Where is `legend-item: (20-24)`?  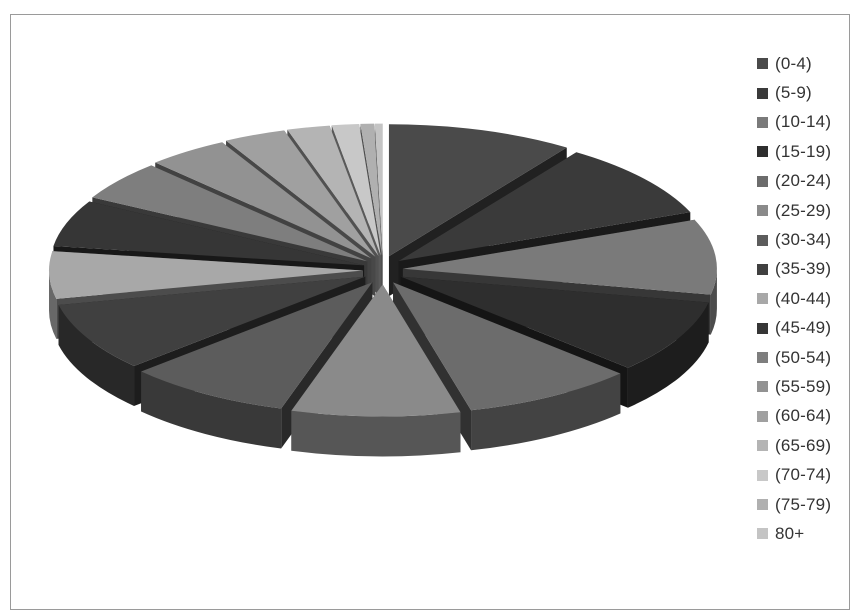
legend-item: (20-24) is located at coordinates (807, 181).